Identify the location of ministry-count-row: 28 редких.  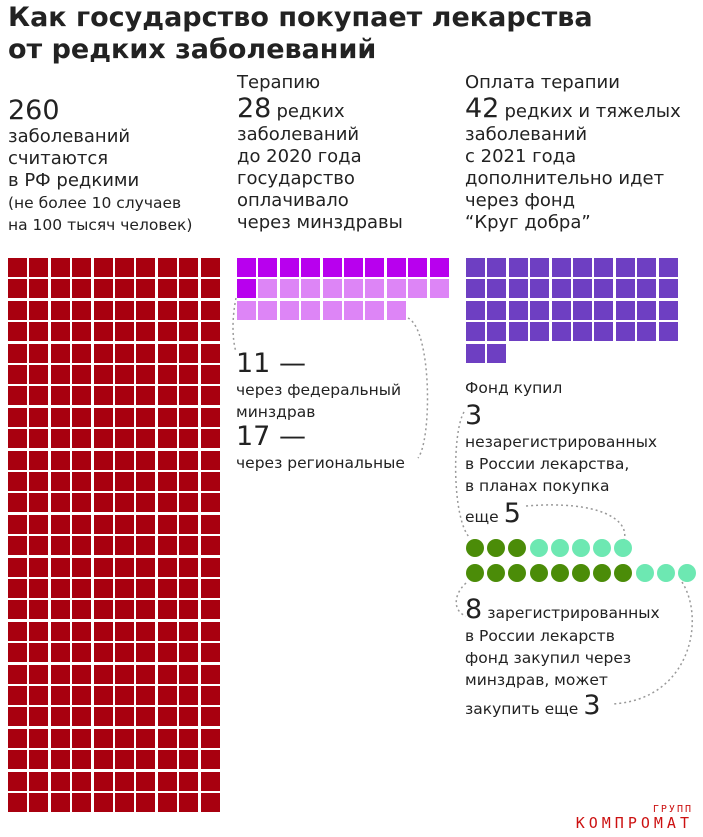
(320, 109).